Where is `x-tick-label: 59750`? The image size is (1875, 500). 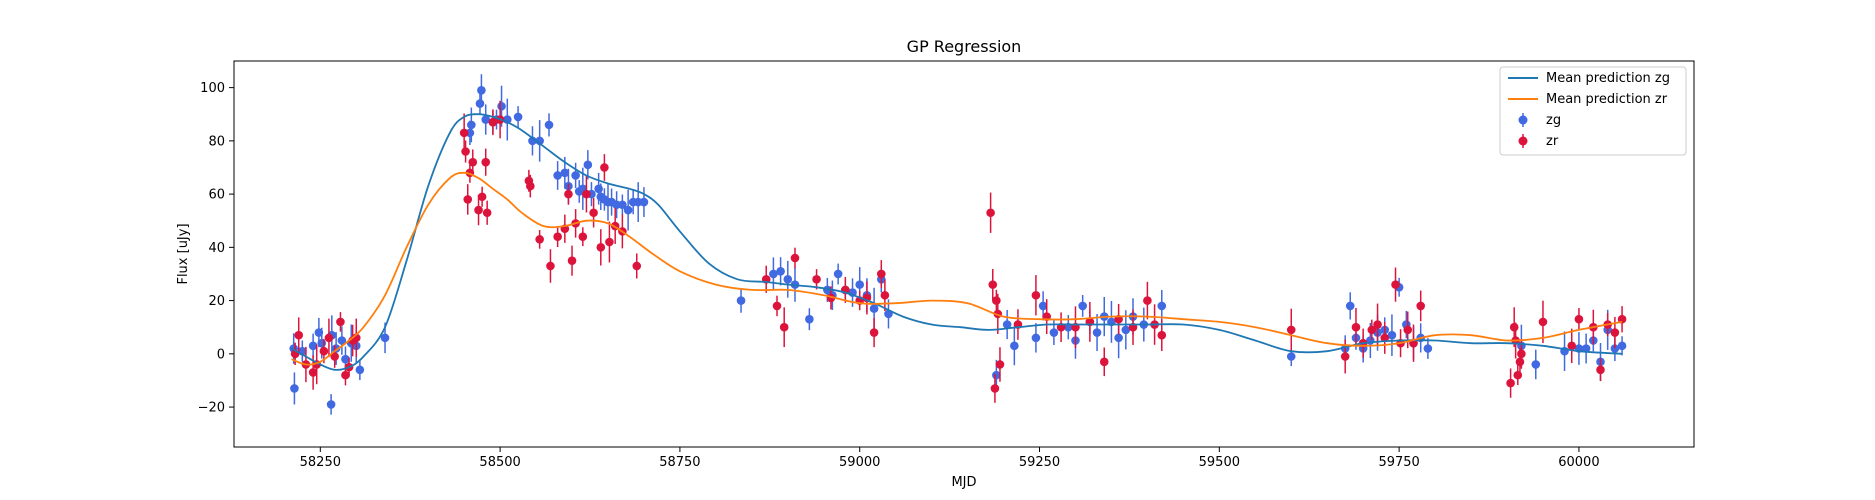
x-tick-label: 59750 is located at coordinates (1398, 462).